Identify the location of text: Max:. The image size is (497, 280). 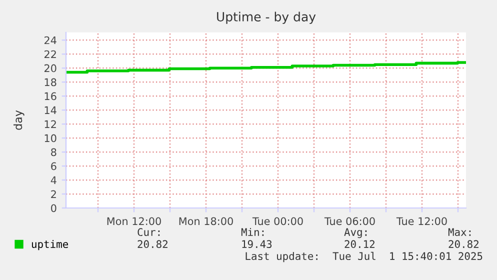
(459, 232).